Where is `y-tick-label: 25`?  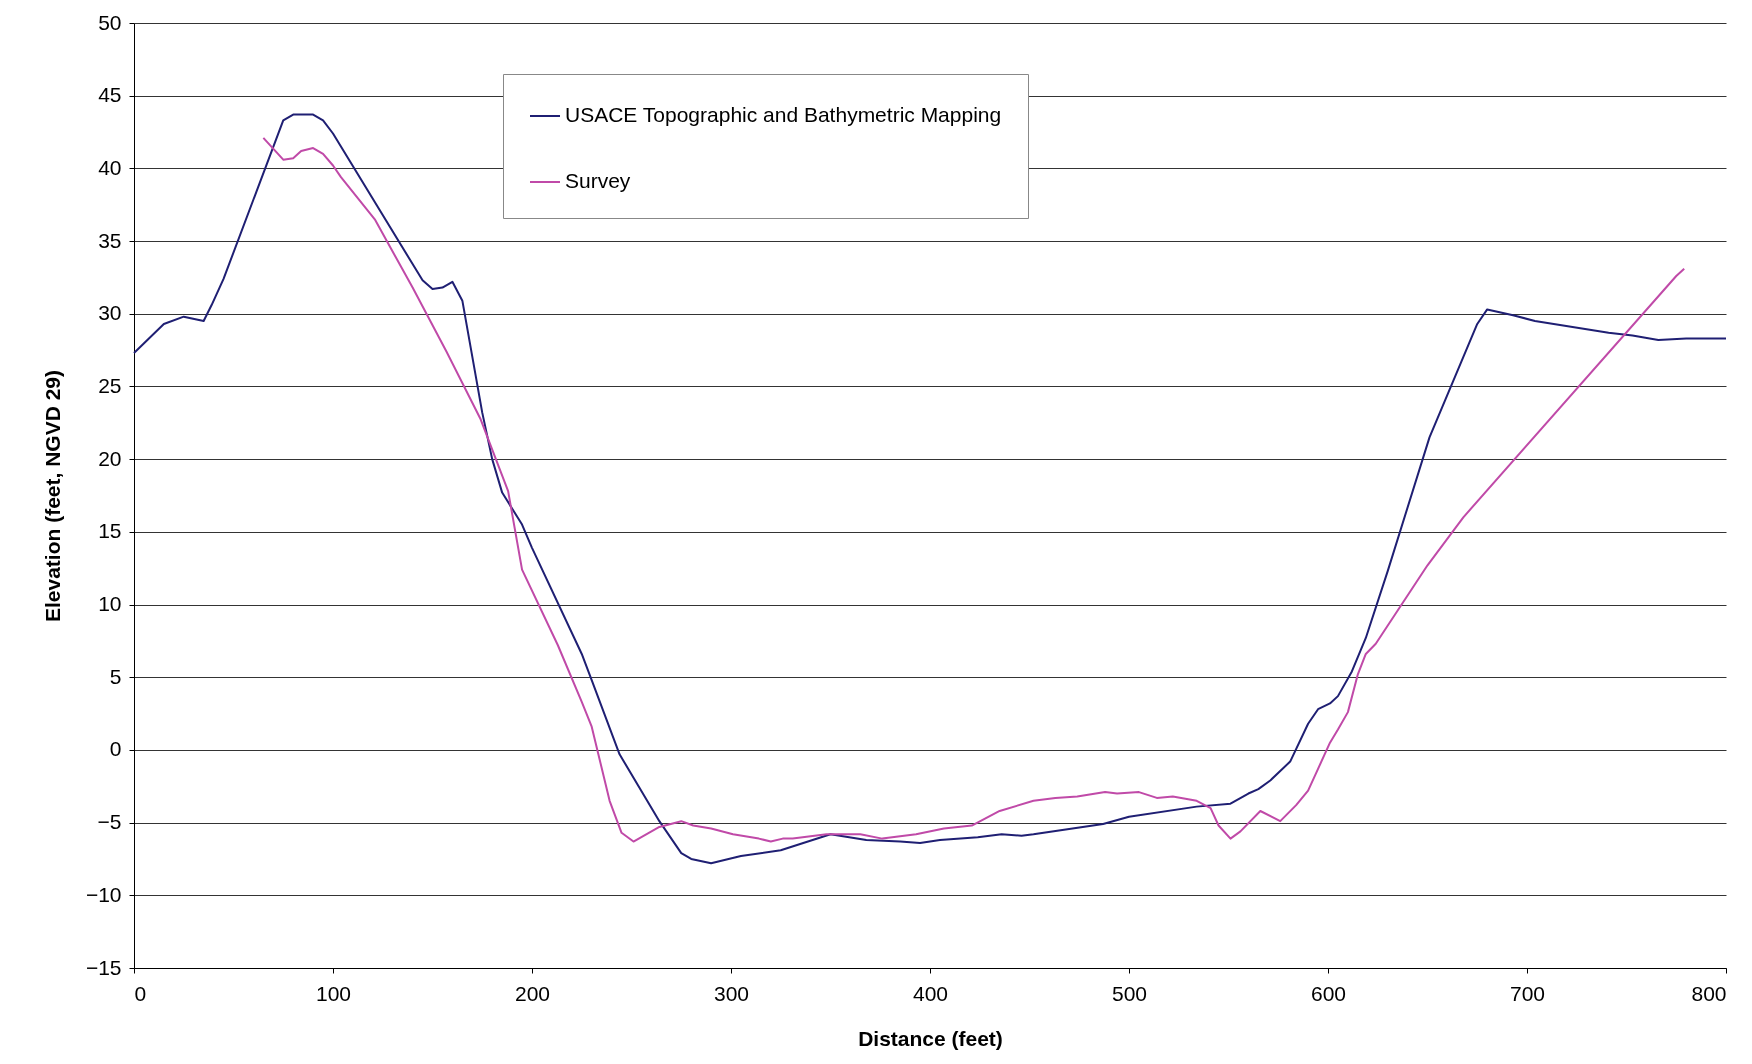 y-tick-label: 25 is located at coordinates (110, 385).